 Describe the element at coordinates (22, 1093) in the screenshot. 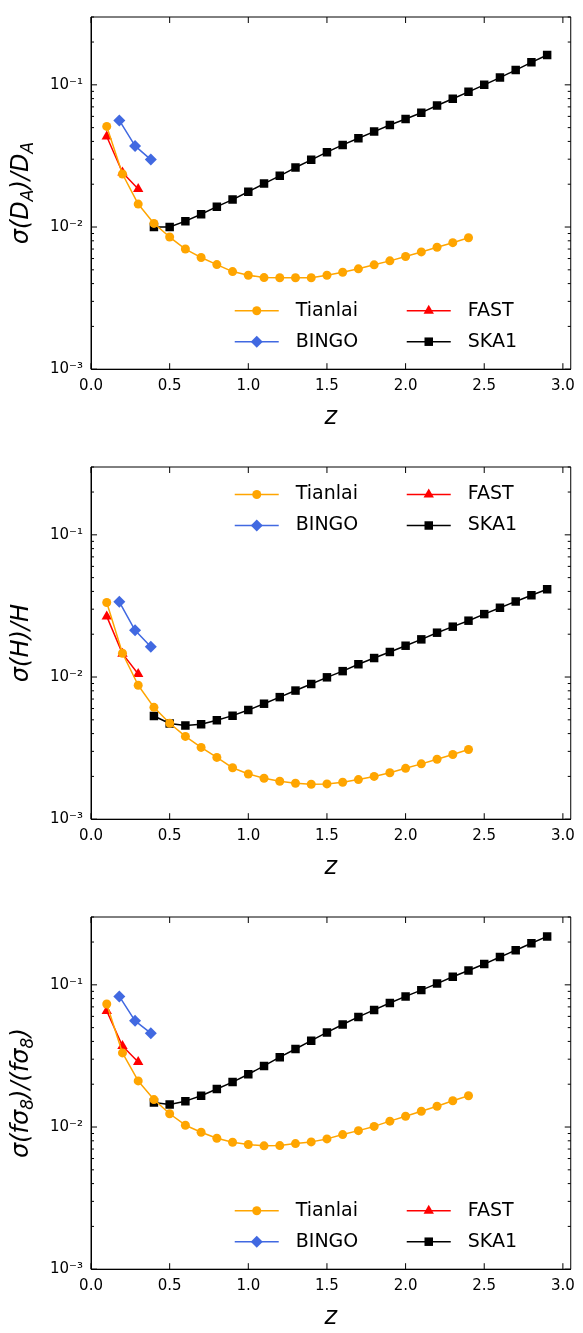

I see `y-axis-title: σ(fσ8)/(fσ8)` at that location.